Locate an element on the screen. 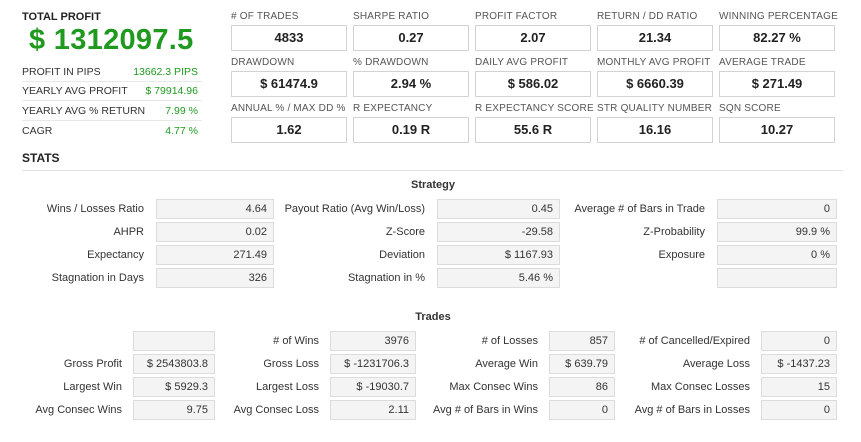 This screenshot has height=442, width=861. kpi-value: 0.19 R is located at coordinates (411, 130).